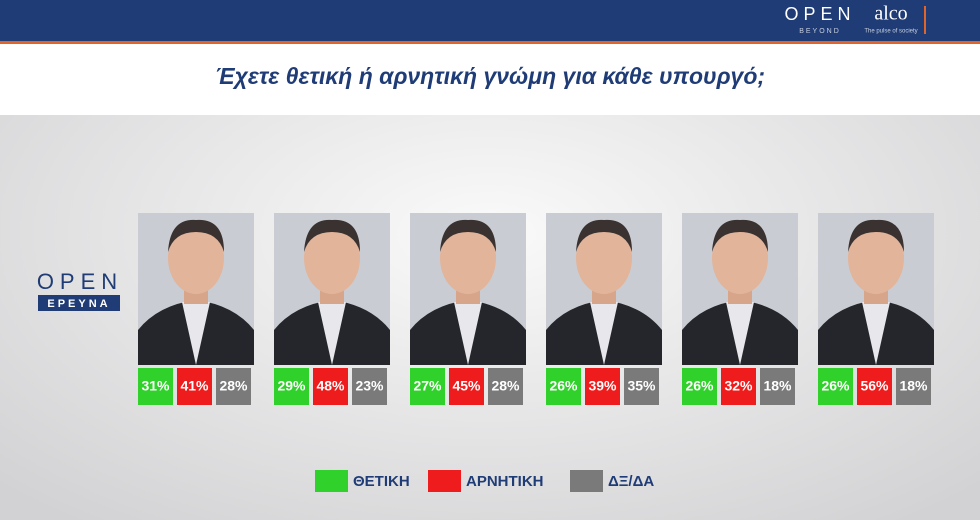 Image resolution: width=980 pixels, height=520 pixels. I want to click on legend-label: ΔΞ/ΔΑ, so click(631, 481).